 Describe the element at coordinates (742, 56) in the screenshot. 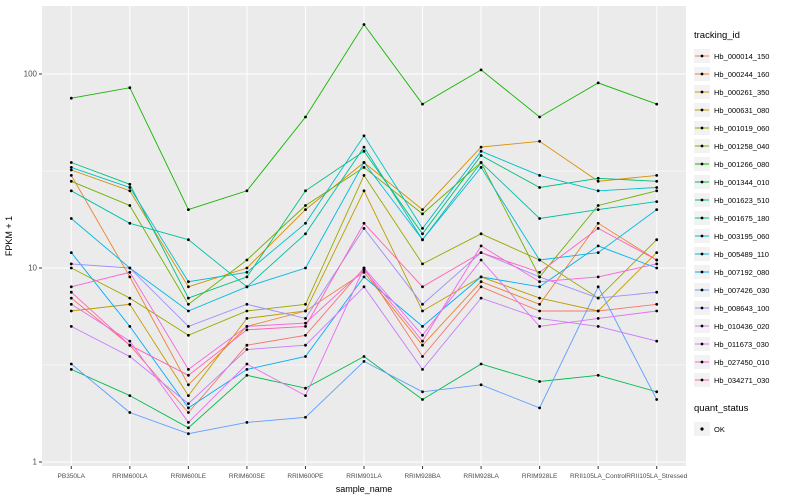

I see `legend-label: Hb_000014_150` at that location.